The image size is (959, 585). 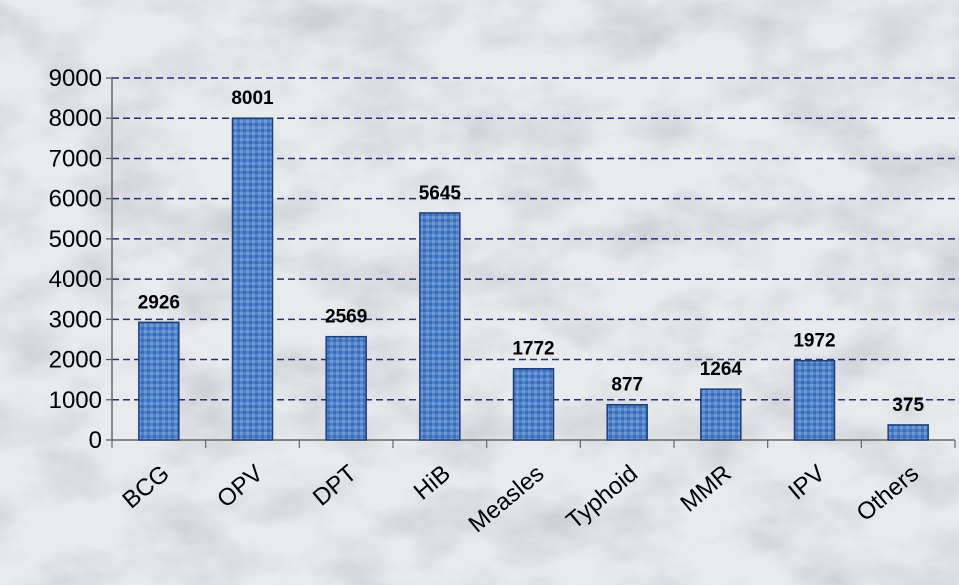 I want to click on data-label-mmr: 1264, so click(x=721, y=369).